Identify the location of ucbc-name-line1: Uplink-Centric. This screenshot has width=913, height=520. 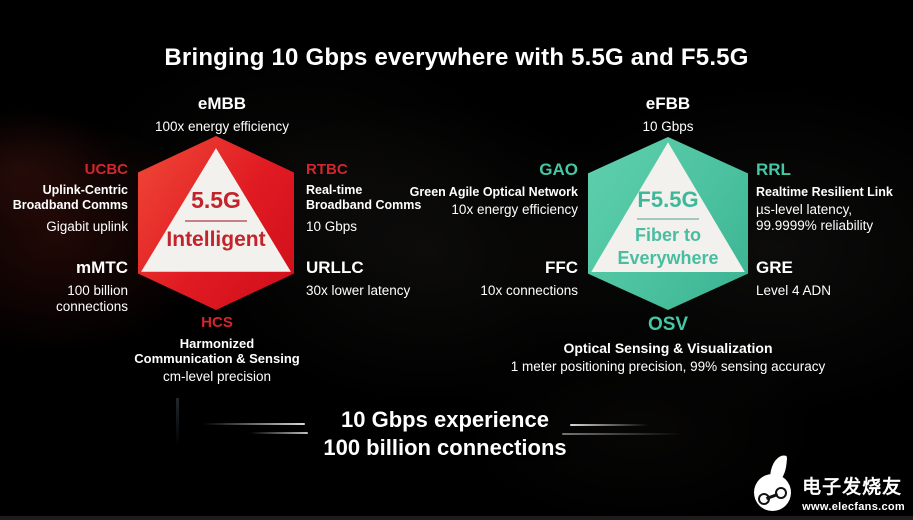
(85, 190).